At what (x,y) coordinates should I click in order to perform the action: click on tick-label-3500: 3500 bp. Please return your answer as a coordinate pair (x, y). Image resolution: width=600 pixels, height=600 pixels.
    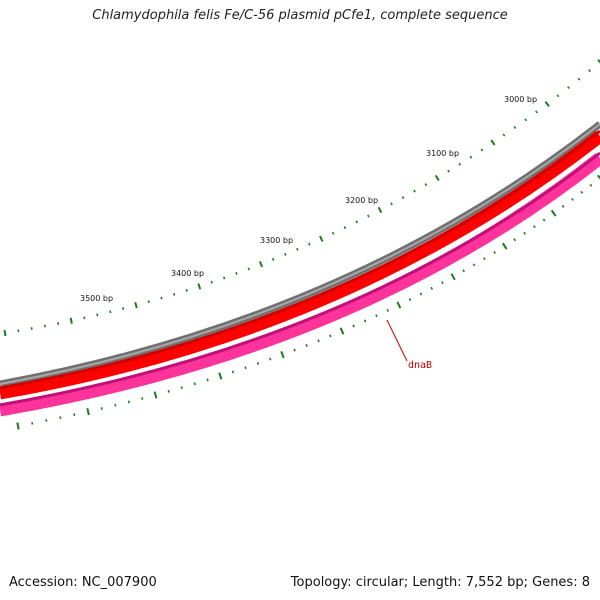
    Looking at the image, I should click on (96, 298).